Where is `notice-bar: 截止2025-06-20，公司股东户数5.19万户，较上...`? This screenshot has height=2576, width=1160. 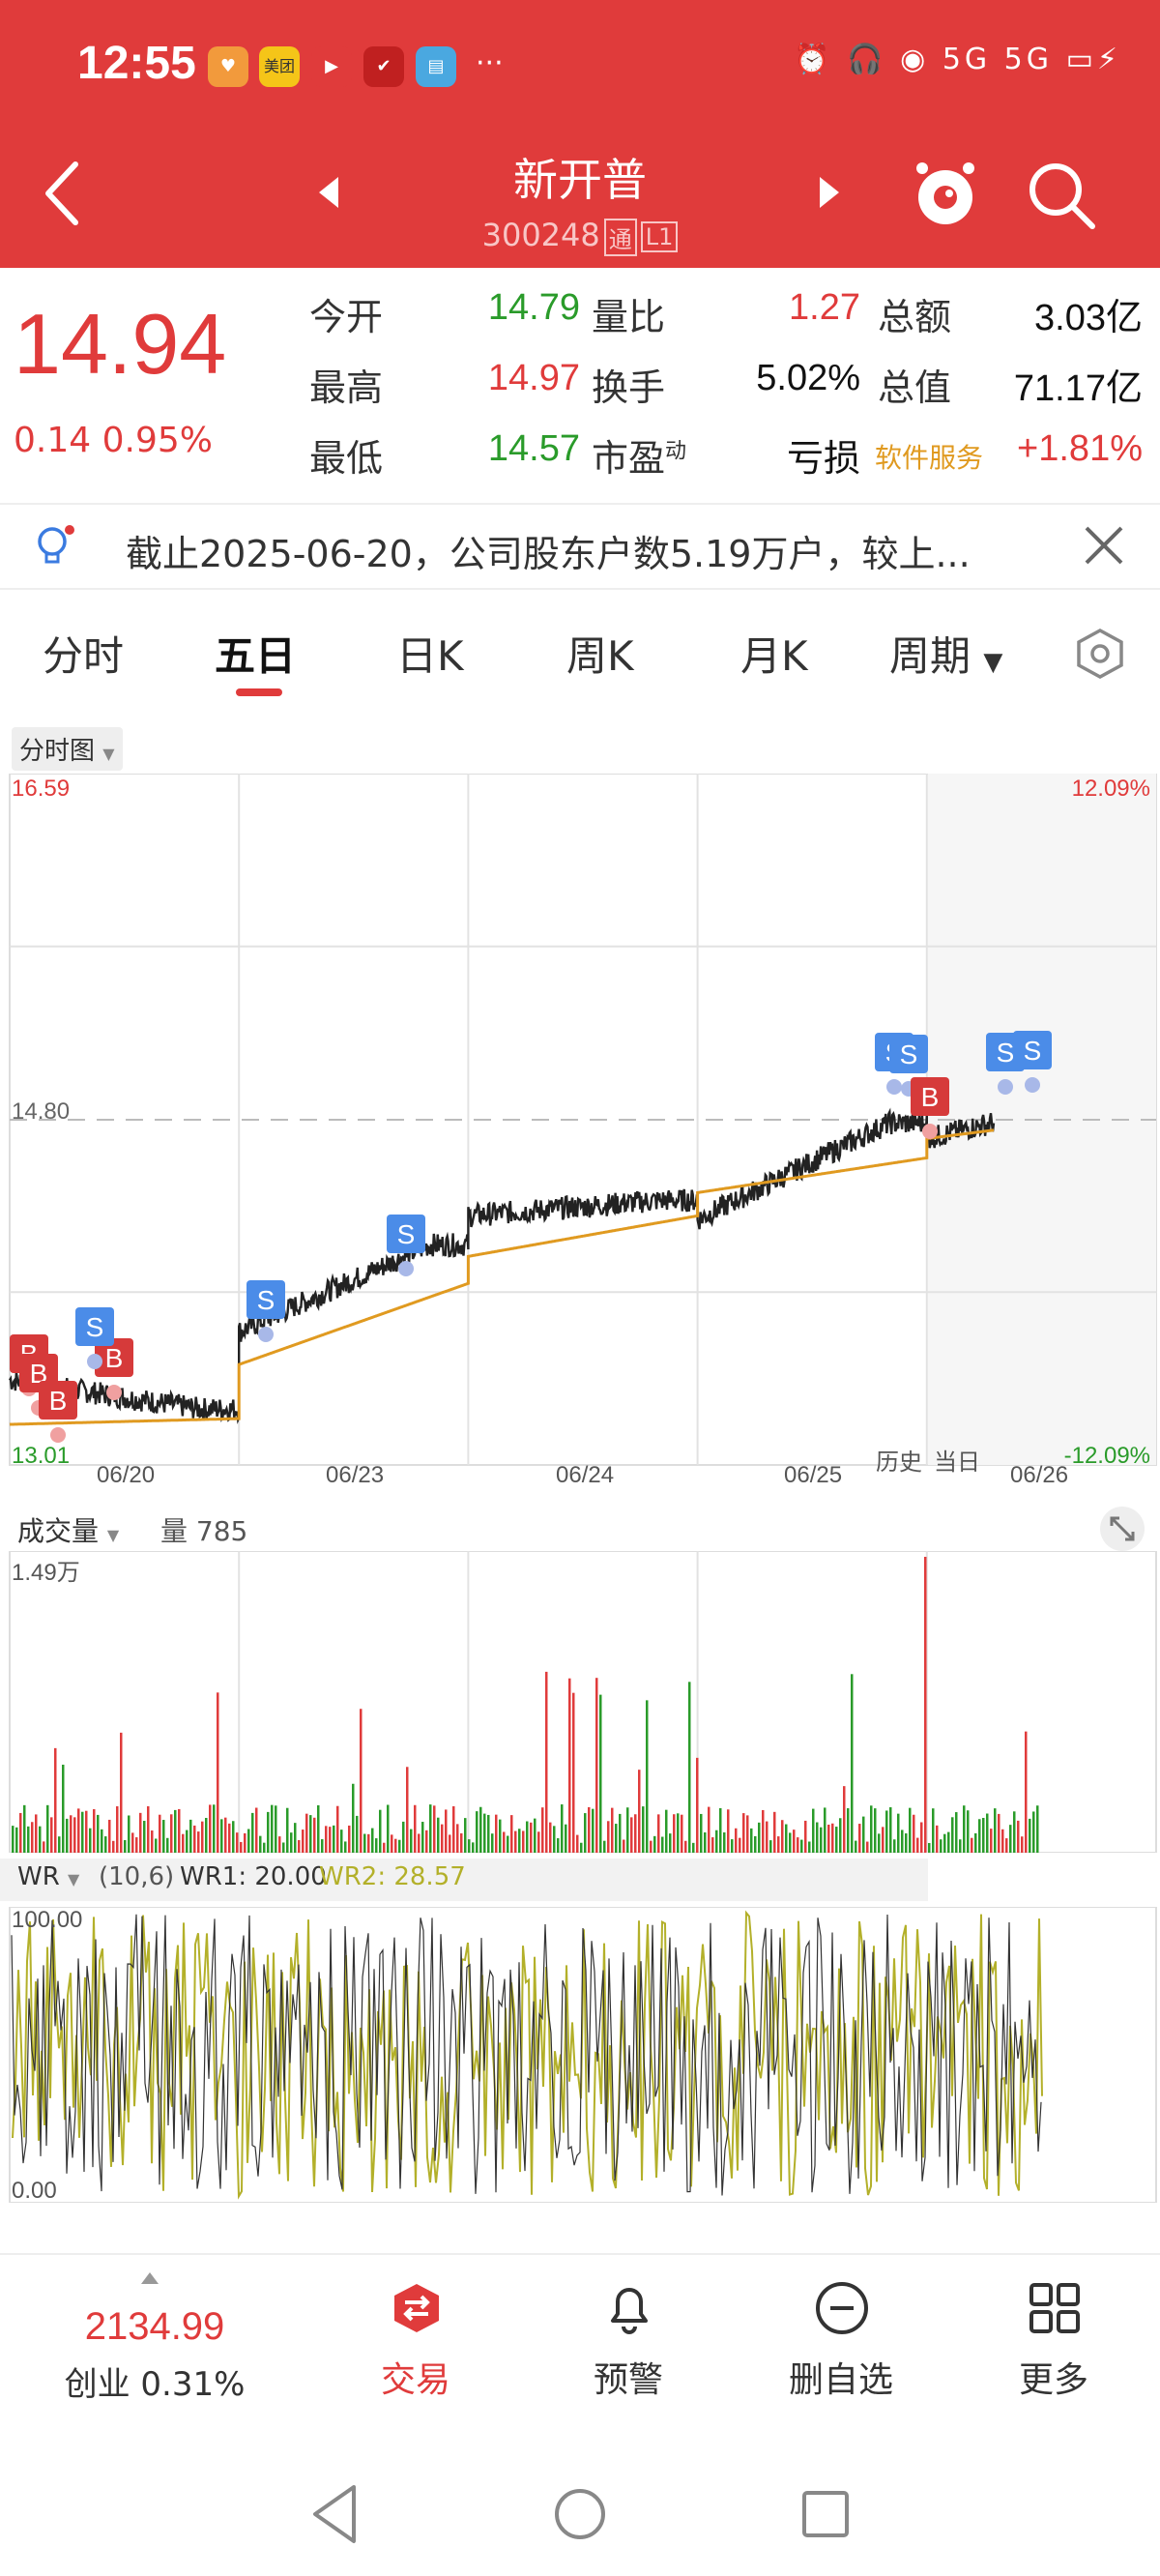
notice-bar: 截止2025-06-20，公司股东户数5.19万户，较上... is located at coordinates (580, 546).